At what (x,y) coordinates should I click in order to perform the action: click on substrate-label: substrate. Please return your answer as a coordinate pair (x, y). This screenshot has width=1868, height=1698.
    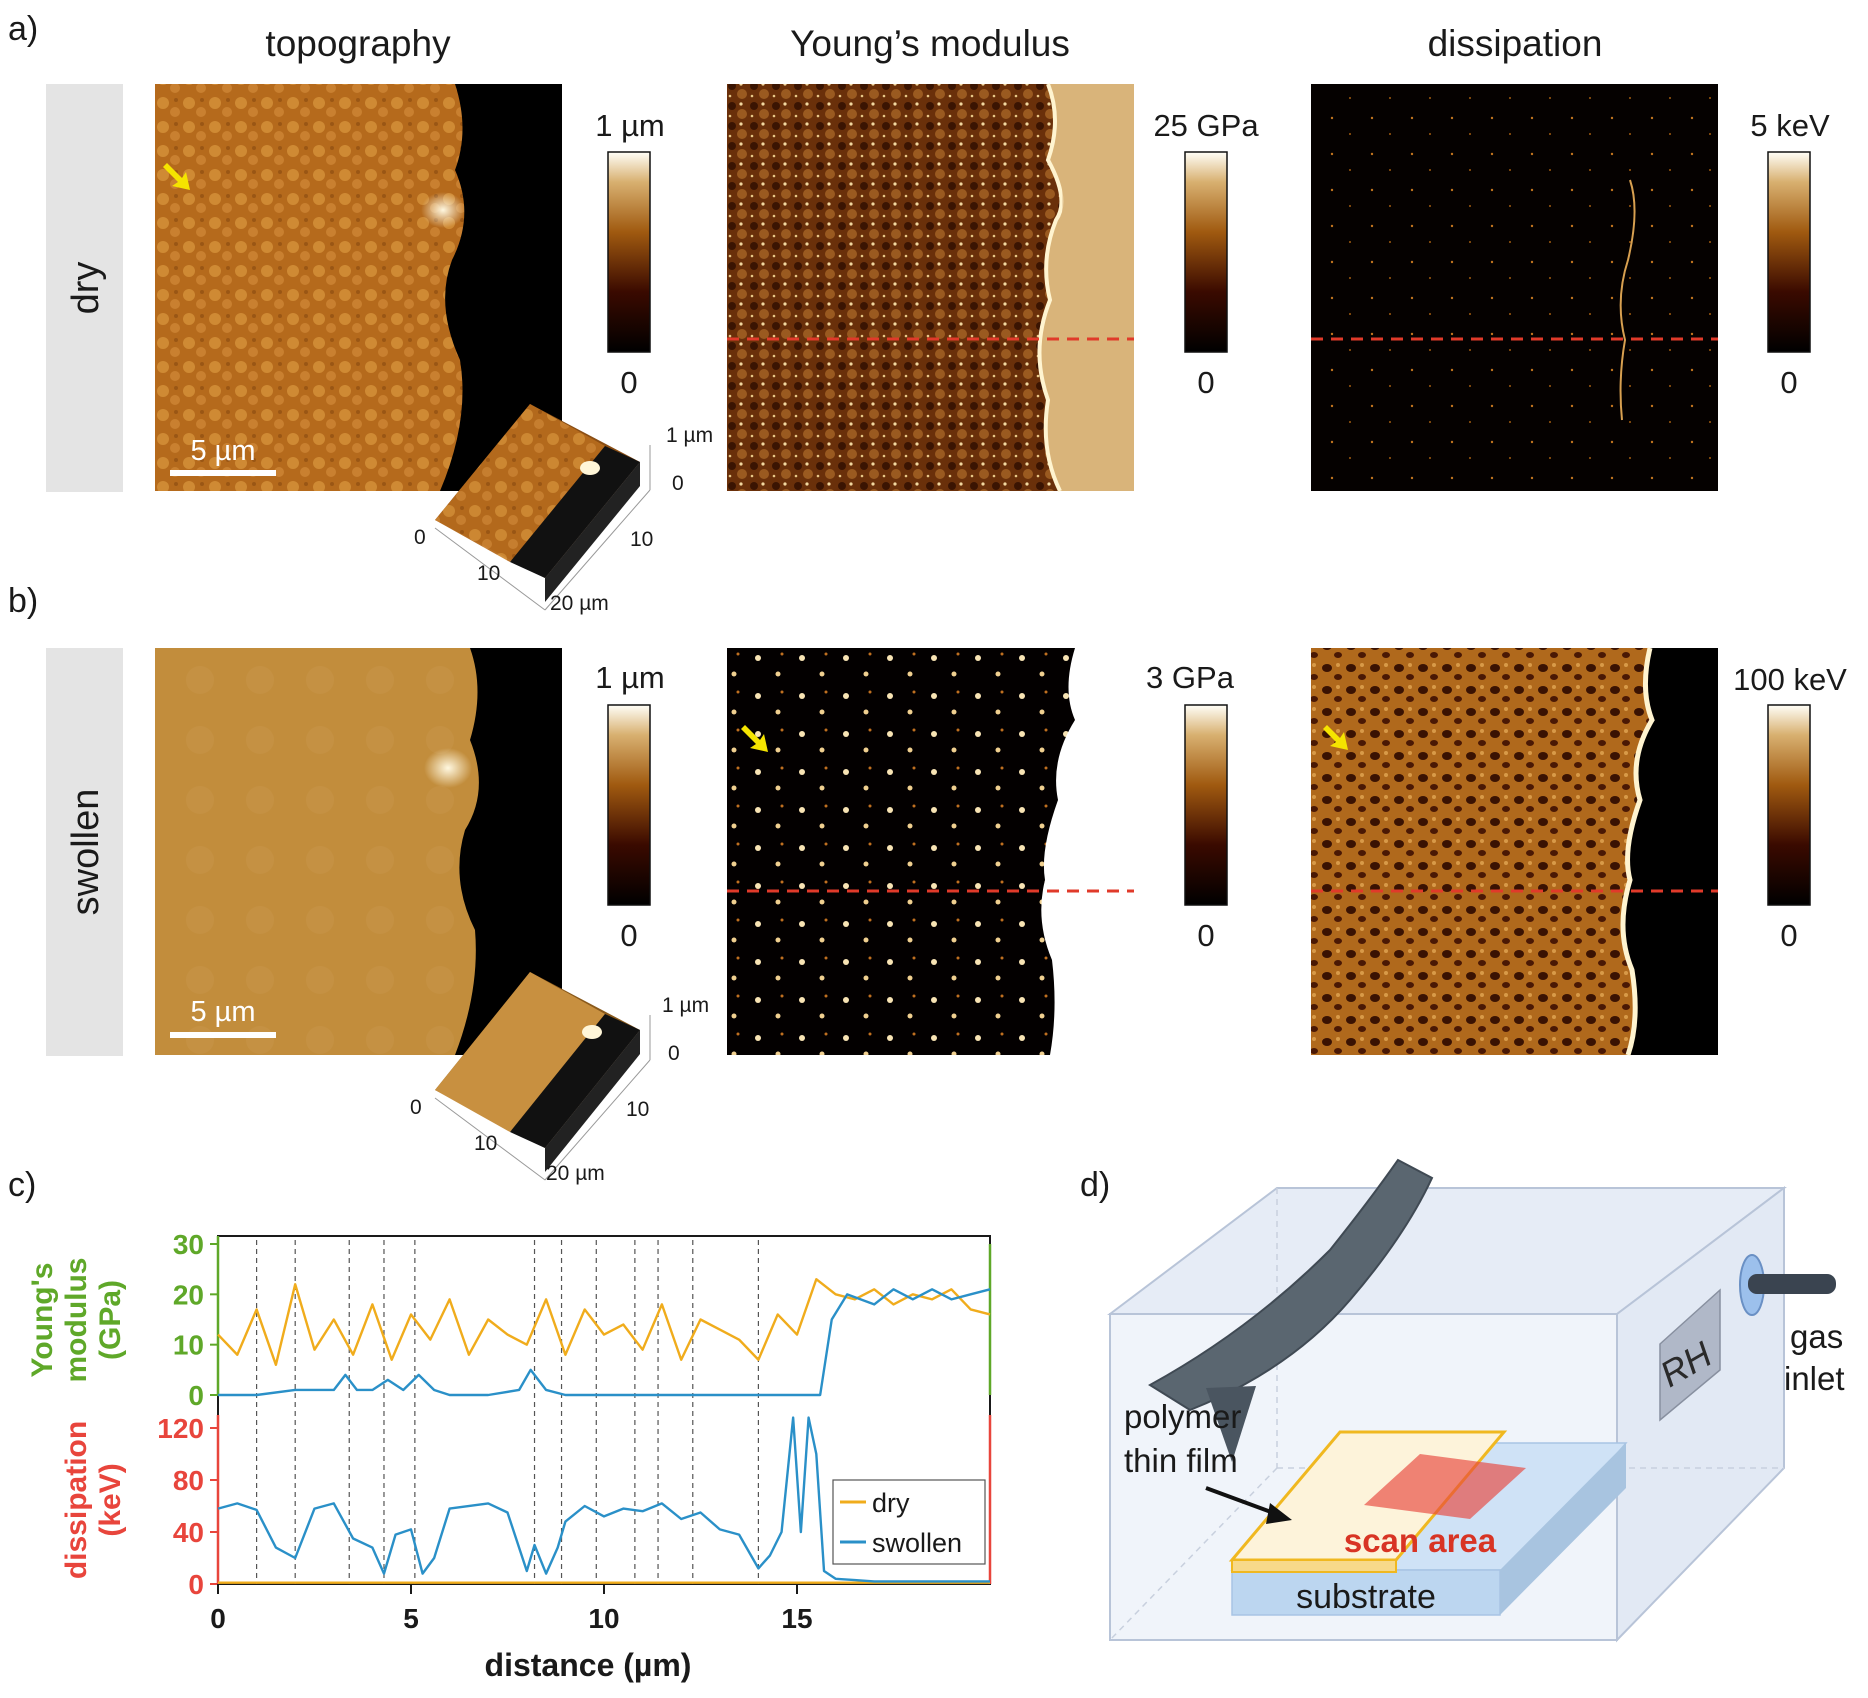
    Looking at the image, I should click on (1366, 1597).